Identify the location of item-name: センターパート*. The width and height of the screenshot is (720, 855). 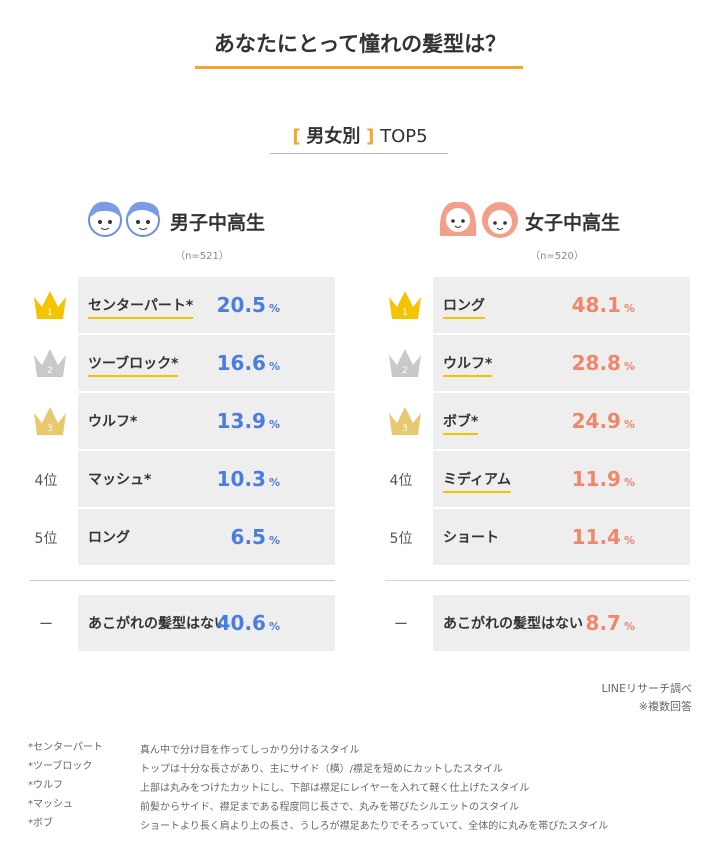
(141, 307).